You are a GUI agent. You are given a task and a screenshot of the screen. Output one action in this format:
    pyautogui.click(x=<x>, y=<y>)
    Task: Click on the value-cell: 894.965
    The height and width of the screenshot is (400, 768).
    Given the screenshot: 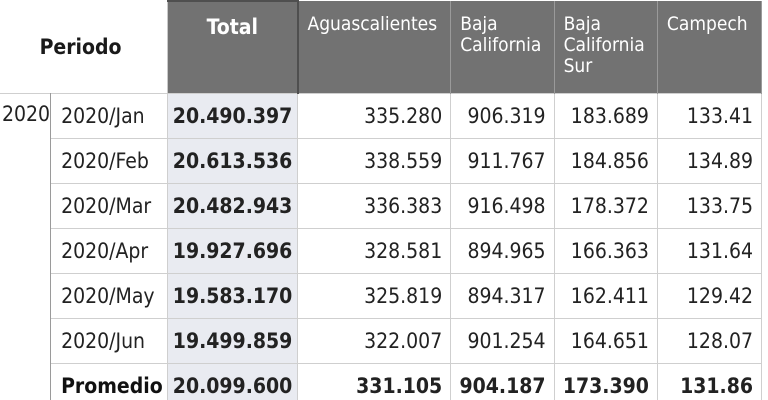 What is the action you would take?
    pyautogui.click(x=502, y=251)
    